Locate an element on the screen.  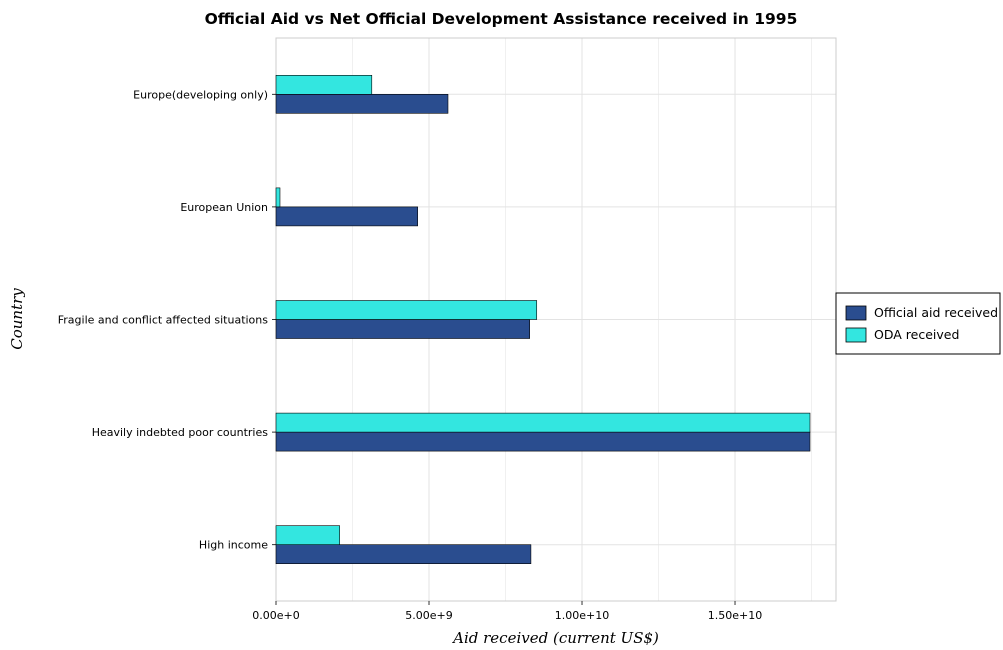
legend: Official aid received ODA received is located at coordinates (918, 323).